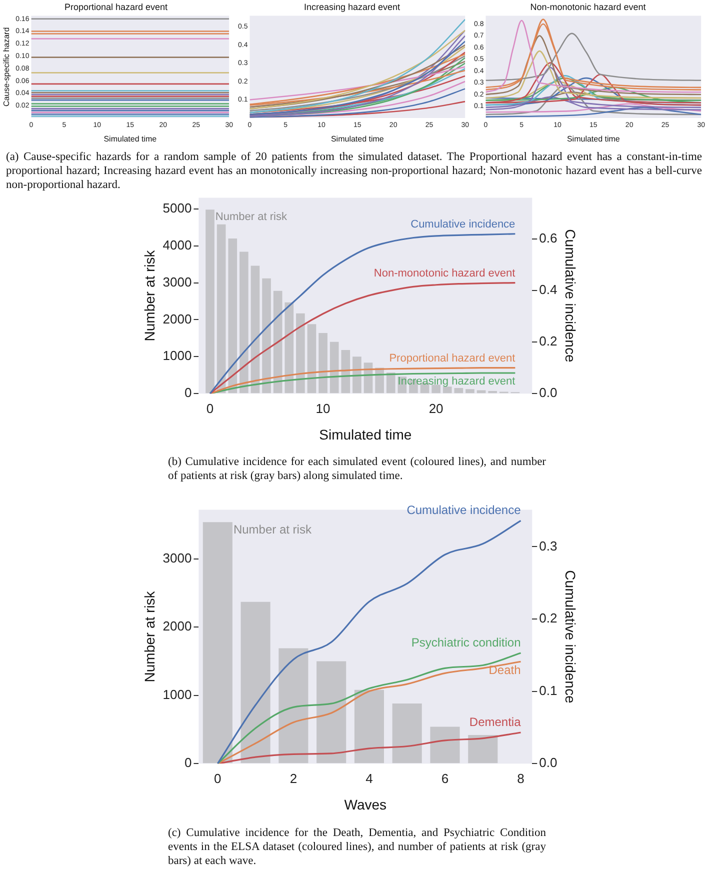  What do you see at coordinates (116, 7) in the screenshot?
I see `chart-title: Proportional hazard event` at bounding box center [116, 7].